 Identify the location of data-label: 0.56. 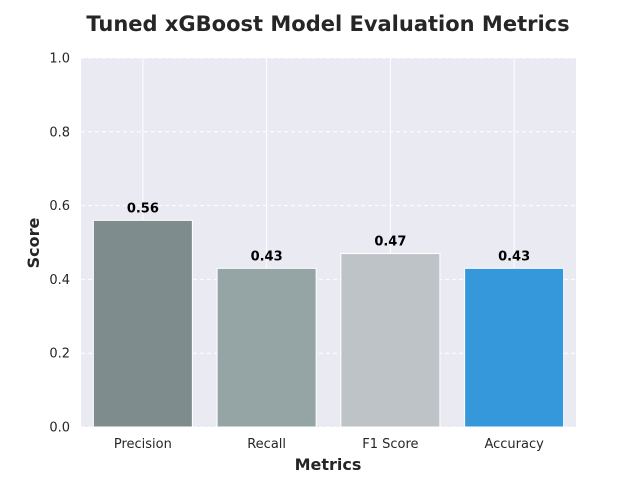
(143, 208).